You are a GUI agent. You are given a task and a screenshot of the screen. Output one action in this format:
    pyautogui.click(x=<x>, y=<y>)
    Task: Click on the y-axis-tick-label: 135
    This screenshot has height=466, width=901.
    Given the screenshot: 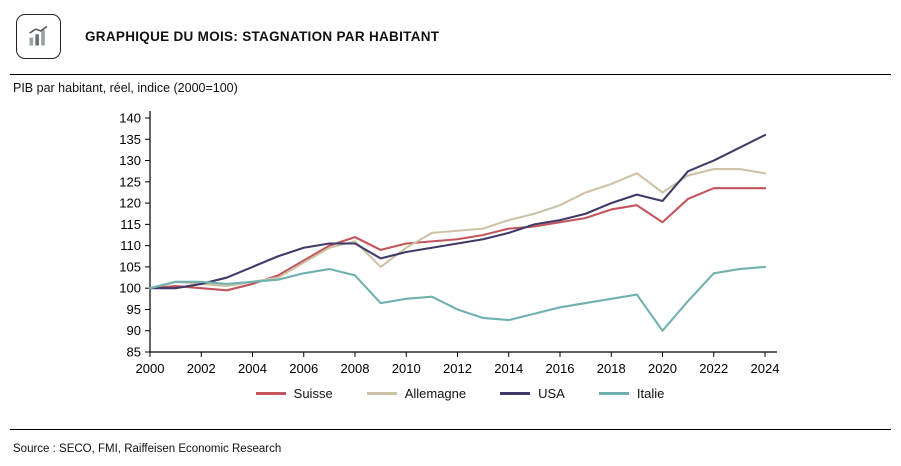 What is the action you would take?
    pyautogui.click(x=130, y=139)
    